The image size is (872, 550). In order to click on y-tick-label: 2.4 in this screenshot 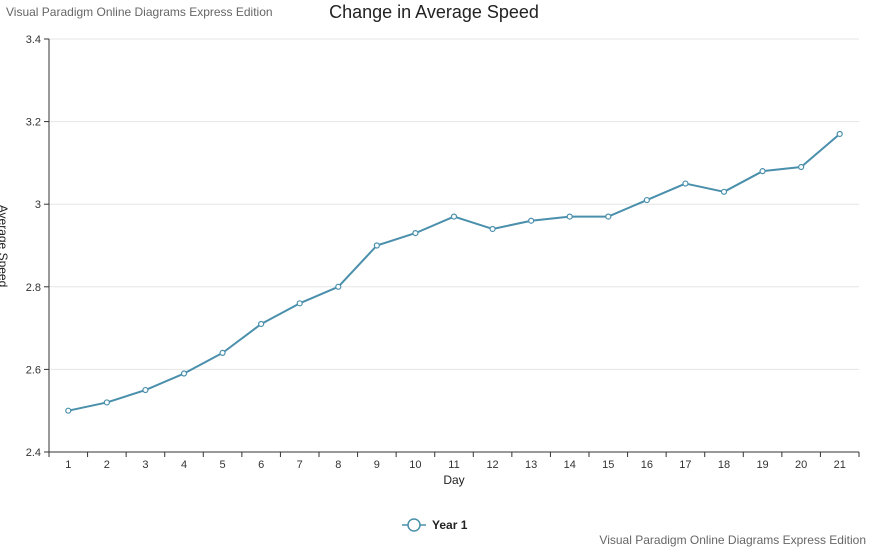, I will do `click(33, 453)`.